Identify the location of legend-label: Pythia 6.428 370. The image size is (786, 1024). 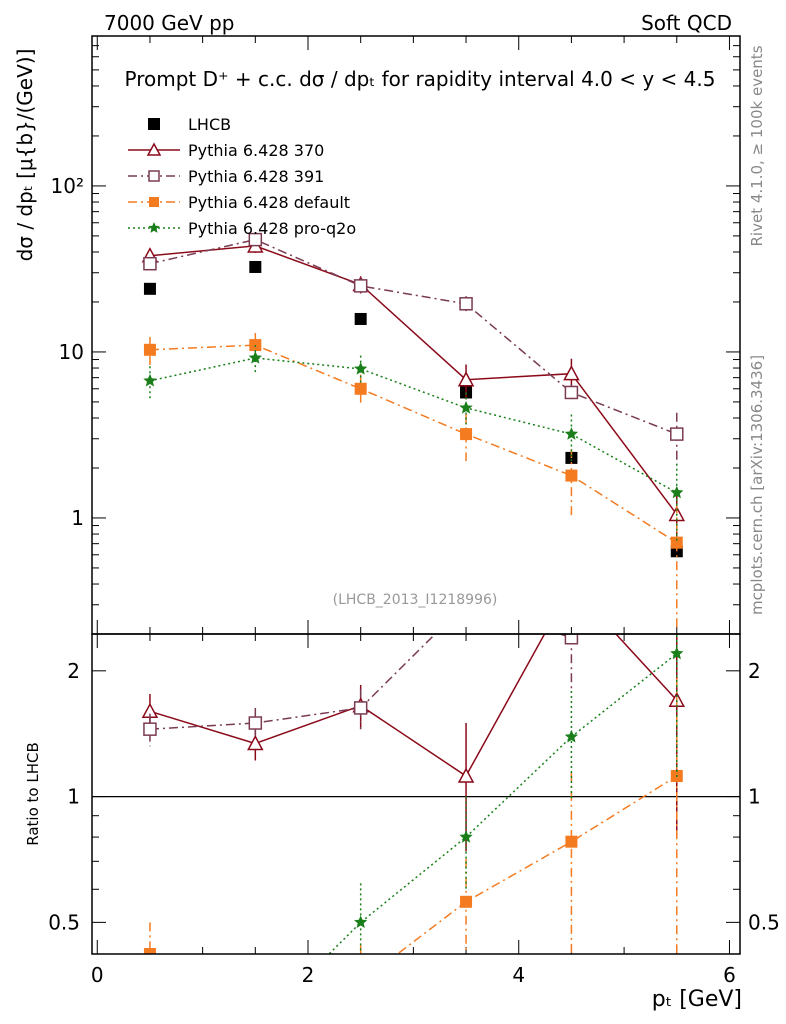
(256, 150).